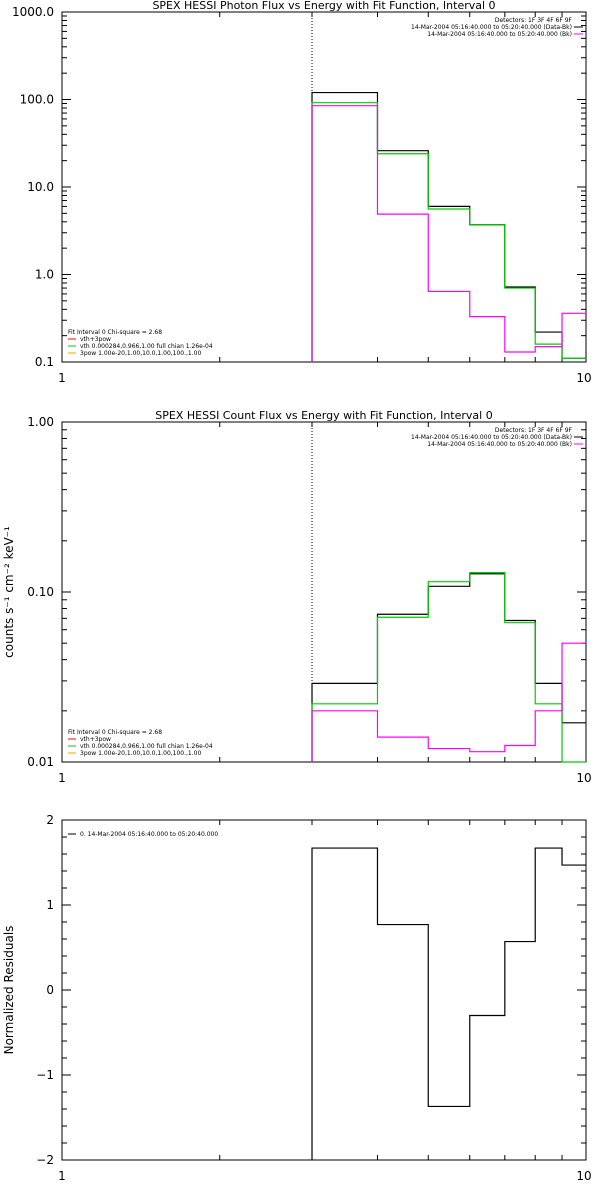 This screenshot has width=600, height=1200. I want to click on y-tick-label: 100.0, so click(37, 100).